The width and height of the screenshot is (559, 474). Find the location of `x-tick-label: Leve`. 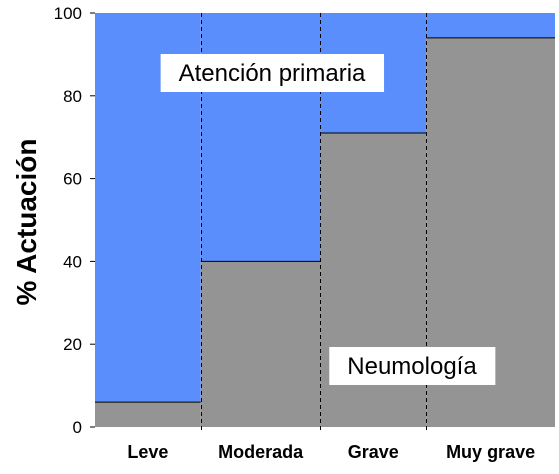

x-tick-label: Leve is located at coordinates (147, 452).